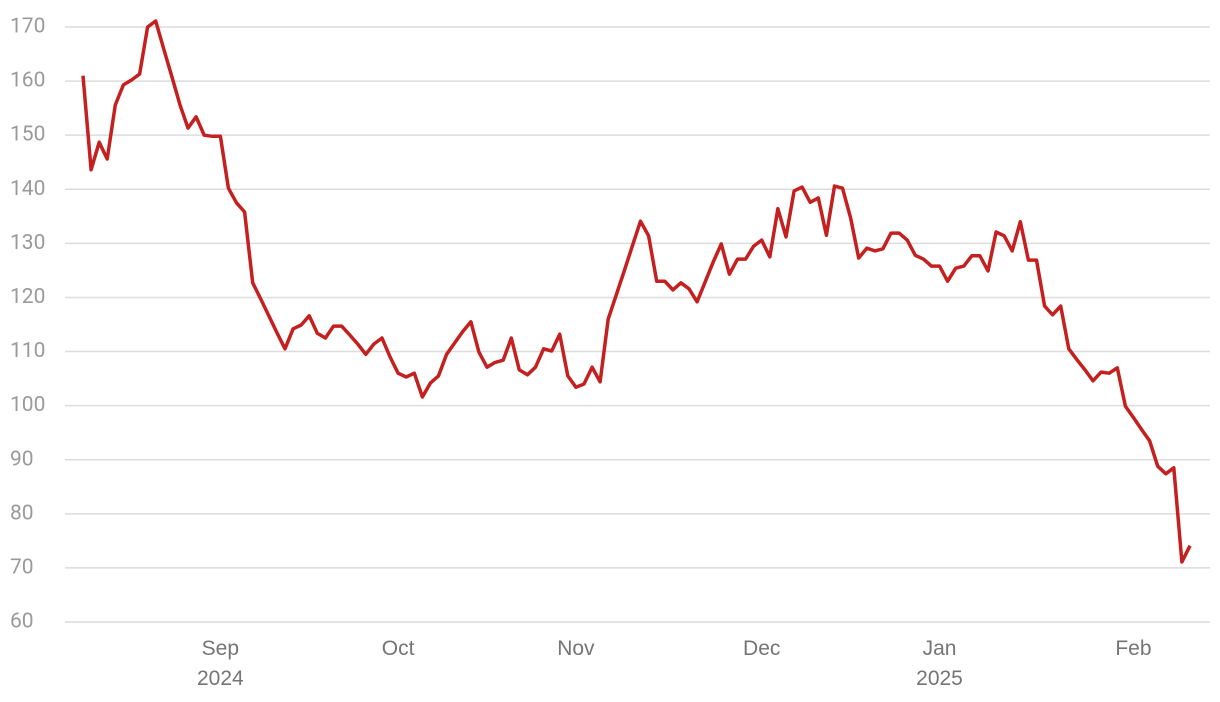 The height and width of the screenshot is (702, 1220). I want to click on y-tick-label: 110, so click(27, 351).